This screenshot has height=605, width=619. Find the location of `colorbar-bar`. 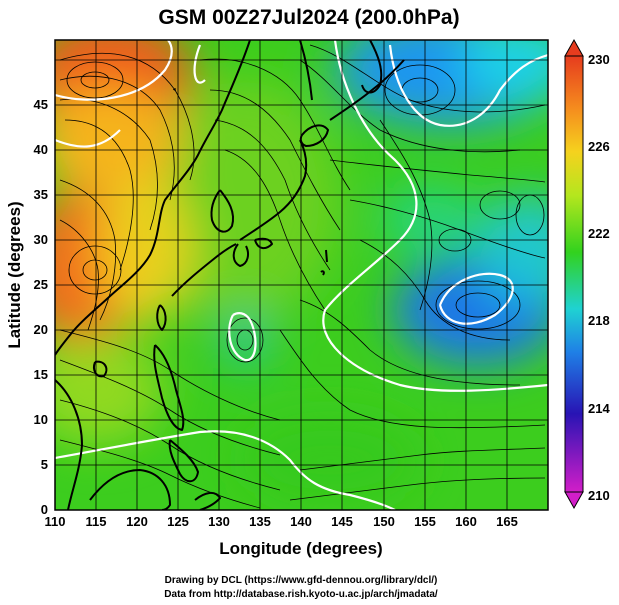

colorbar-bar is located at coordinates (574, 274).